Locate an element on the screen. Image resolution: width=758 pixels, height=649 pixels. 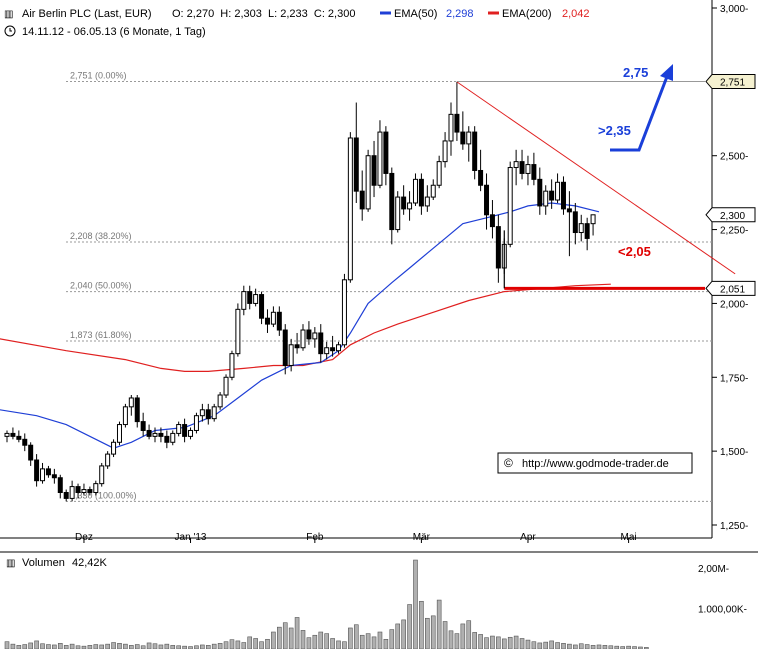
price-tag-label-1: 2,300 is located at coordinates (732, 216).